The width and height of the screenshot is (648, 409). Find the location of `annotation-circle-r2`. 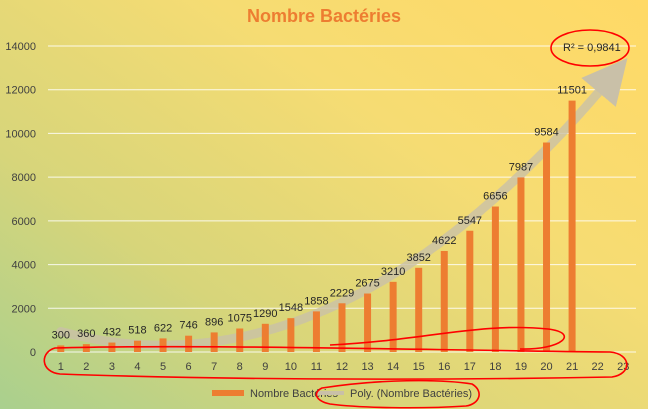

annotation-circle-r2 is located at coordinates (590, 48).